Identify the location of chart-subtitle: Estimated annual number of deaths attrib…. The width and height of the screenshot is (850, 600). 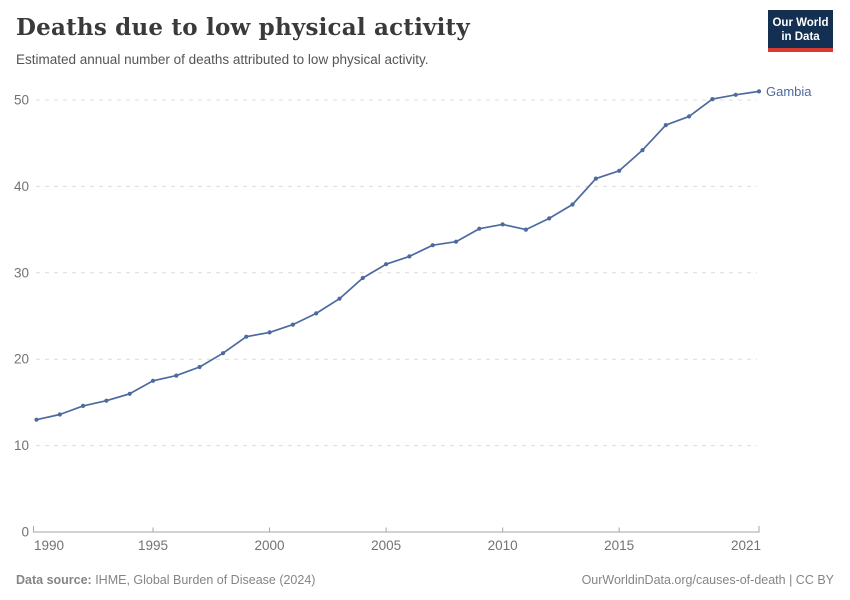
(222, 59).